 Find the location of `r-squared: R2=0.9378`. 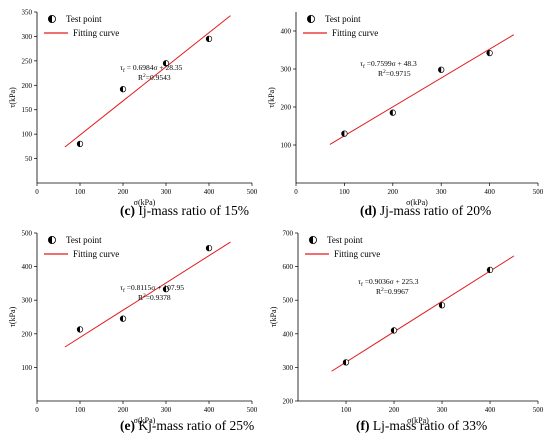

r-squared: R2=0.9378 is located at coordinates (154, 297).